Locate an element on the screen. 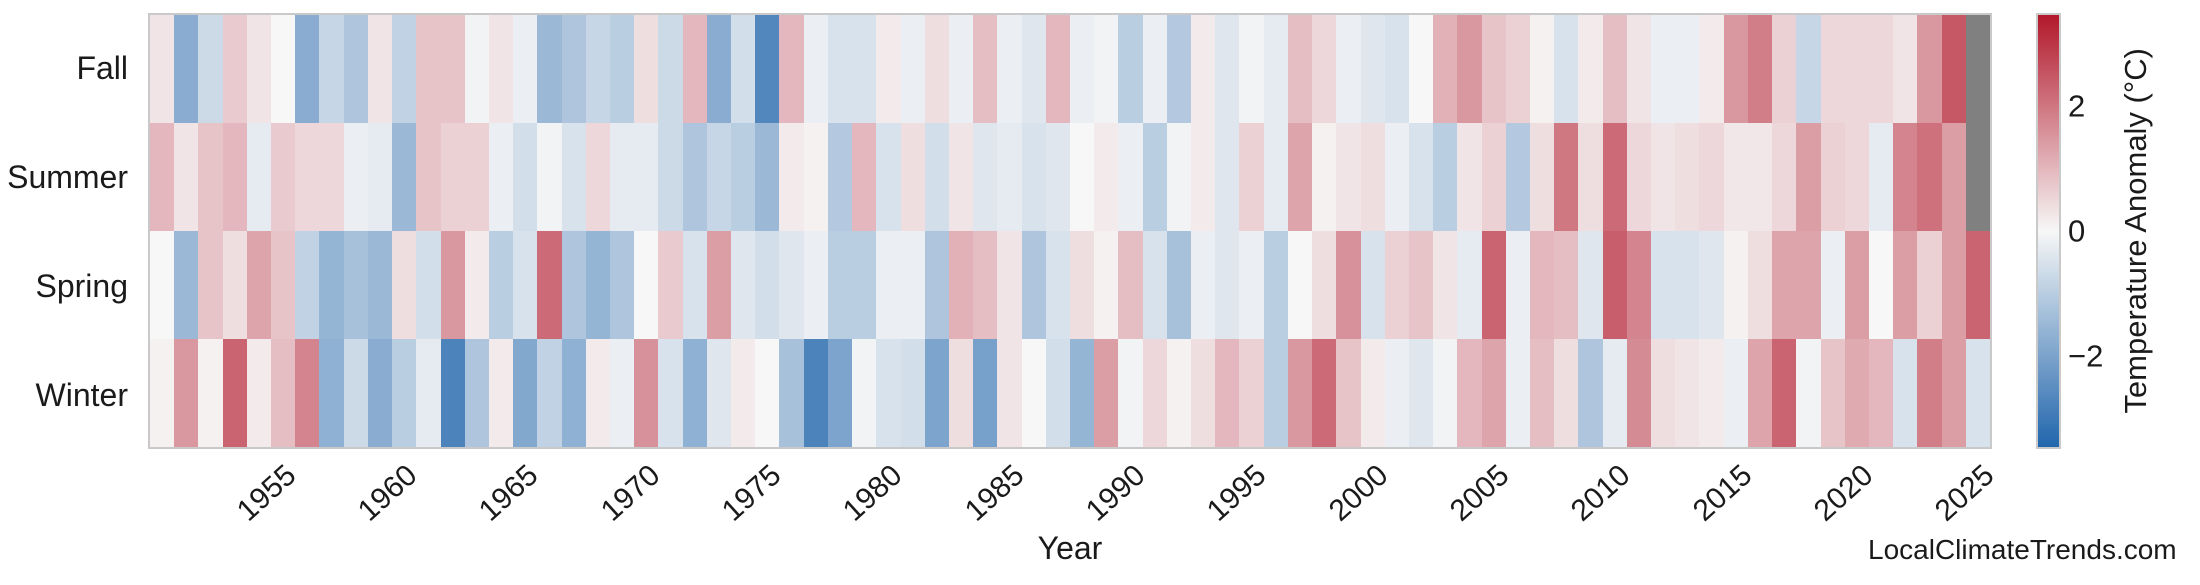  colorbar is located at coordinates (2048, 231).